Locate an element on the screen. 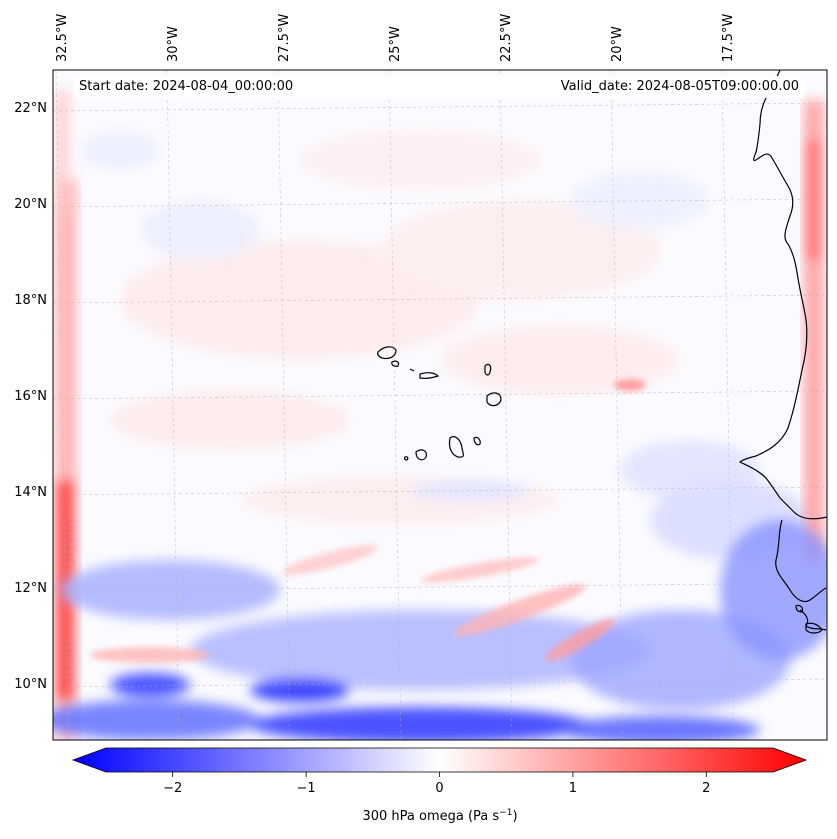 The height and width of the screenshot is (839, 837). latitude-tick-labels: 22°N 20°N 18°N 16°N 14°N 12°N 10°N is located at coordinates (30, 396).